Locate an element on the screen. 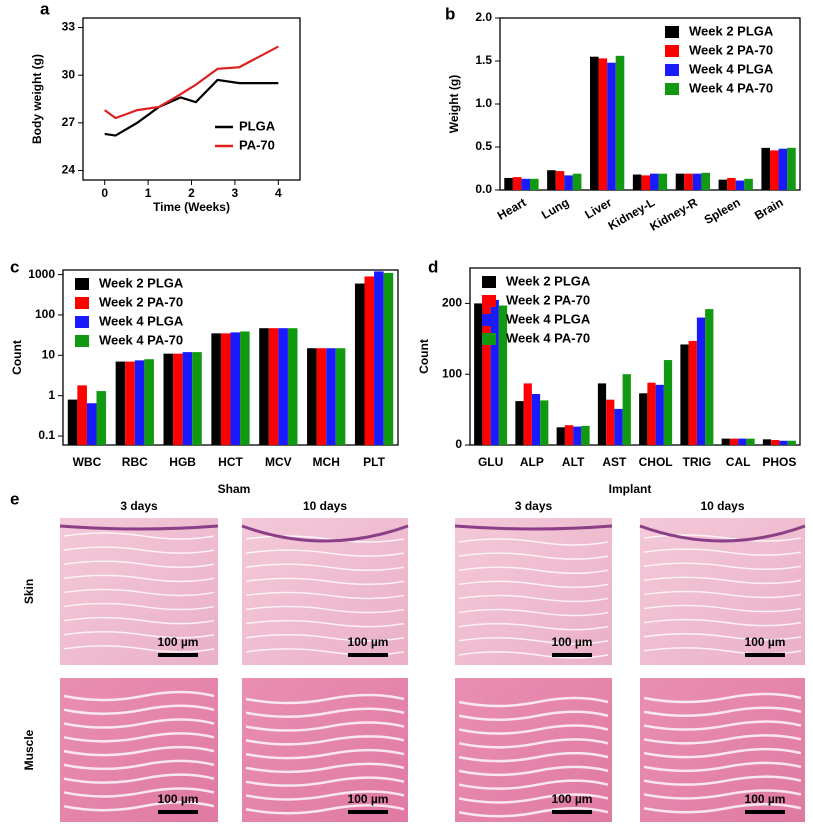 This screenshot has width=813, height=830. y-axis-label: Count is located at coordinates (17, 357).